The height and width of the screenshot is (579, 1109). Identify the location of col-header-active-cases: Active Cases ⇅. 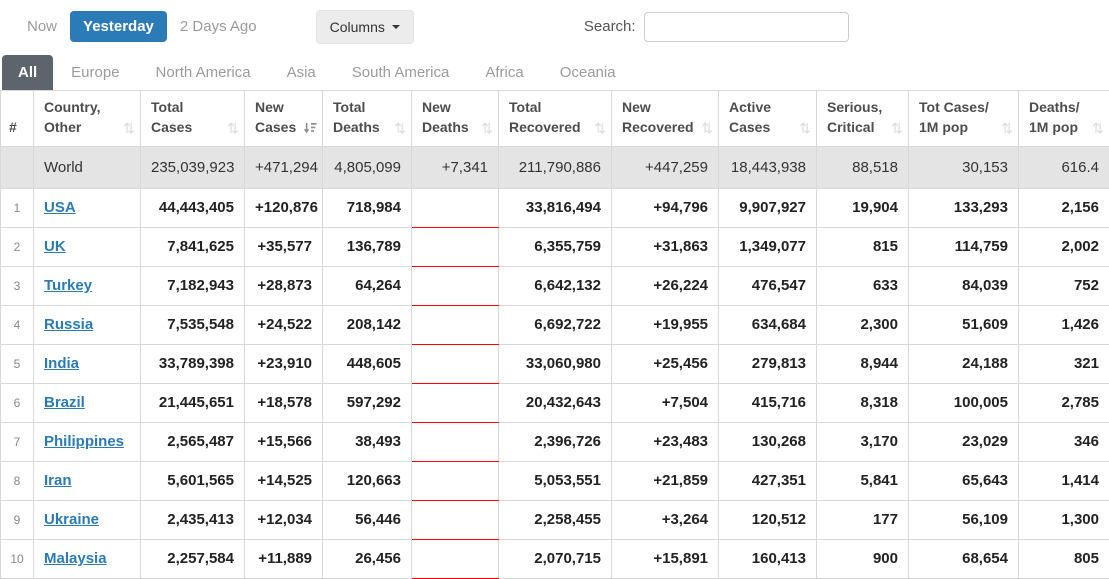
(767, 118).